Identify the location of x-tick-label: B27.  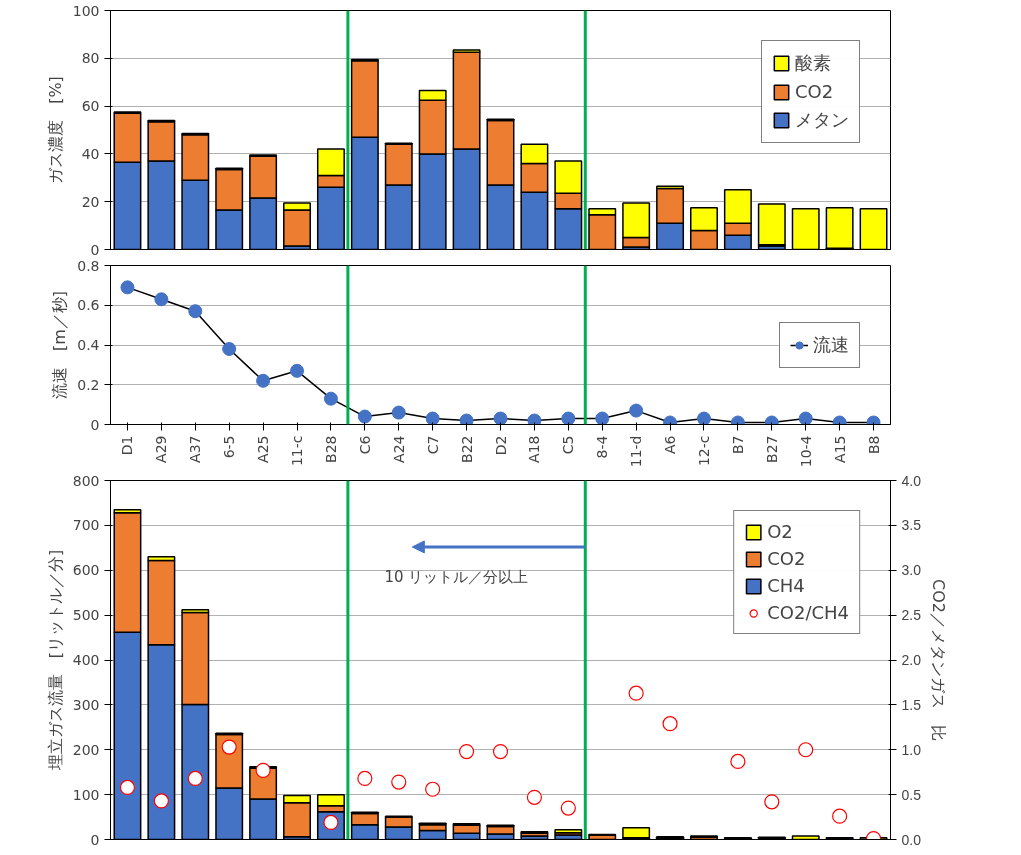
(771, 449).